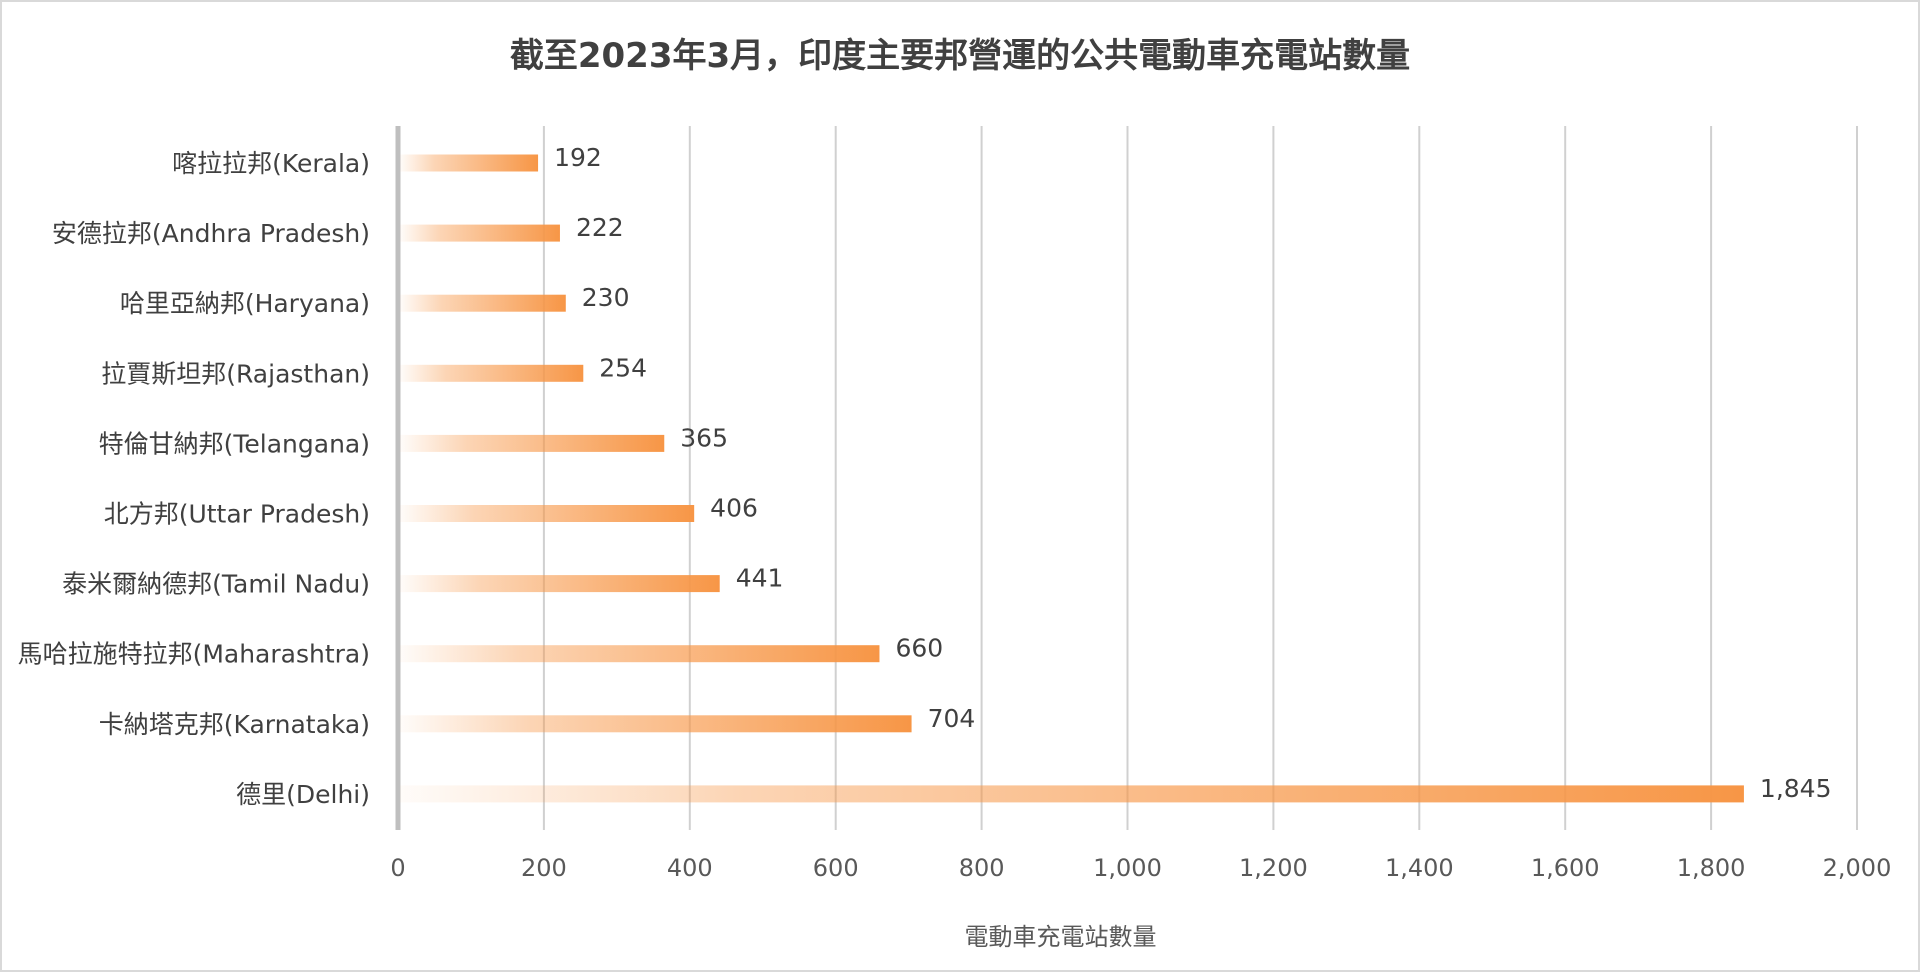 The image size is (1920, 972). Describe the element at coordinates (919, 648) in the screenshot. I see `data-label: 660` at that location.